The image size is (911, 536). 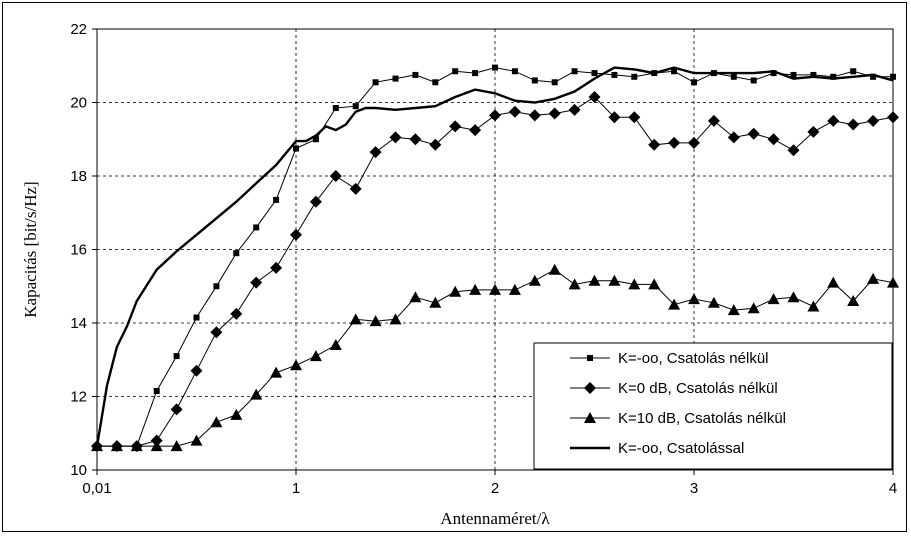 What do you see at coordinates (495, 518) in the screenshot?
I see `x-axis-title: Antennaméret/λ` at bounding box center [495, 518].